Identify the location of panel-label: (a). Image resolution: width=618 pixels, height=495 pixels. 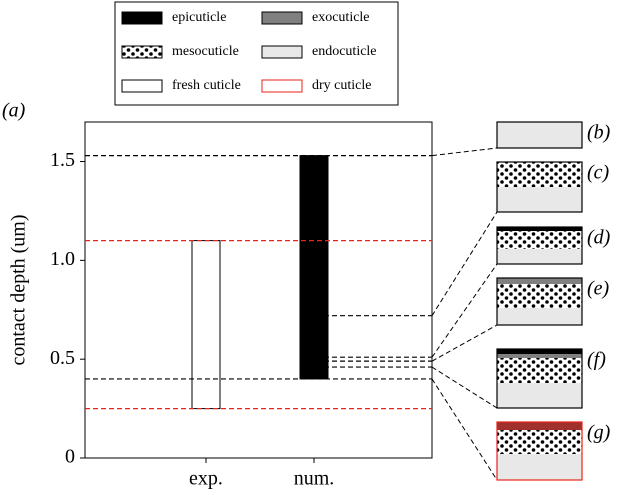
(14, 111).